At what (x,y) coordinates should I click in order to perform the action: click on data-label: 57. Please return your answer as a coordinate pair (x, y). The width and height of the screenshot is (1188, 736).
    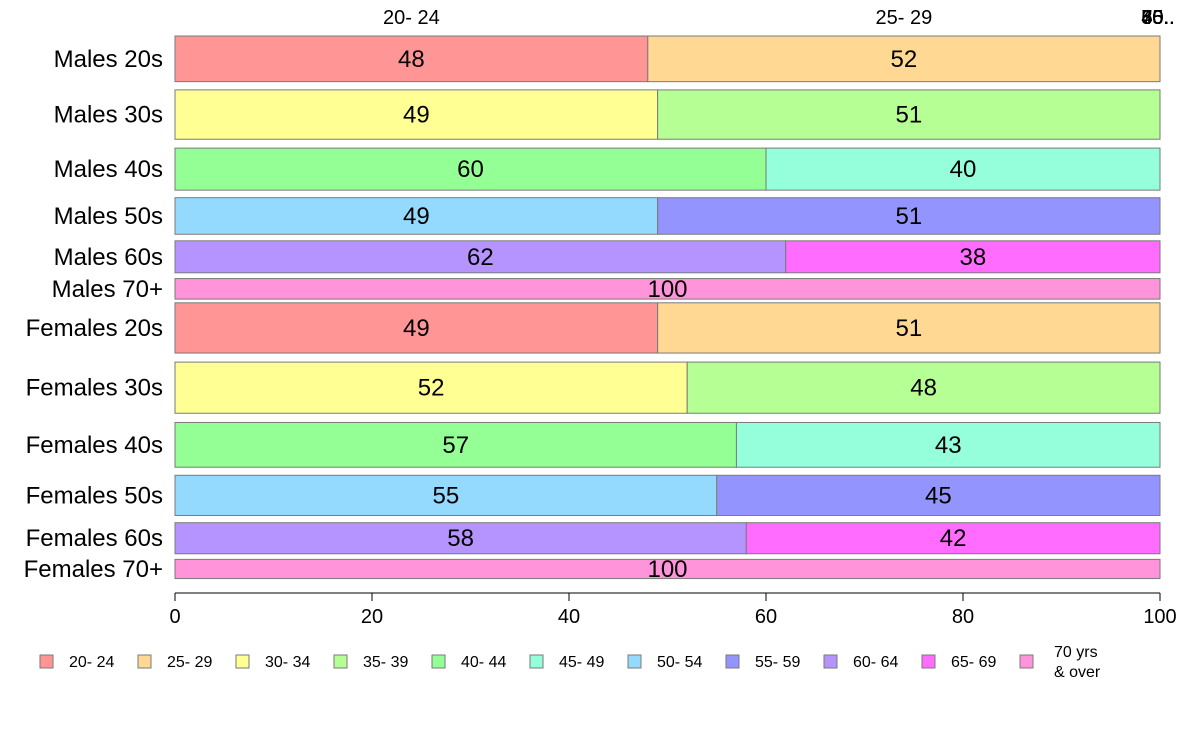
    Looking at the image, I should click on (455, 445).